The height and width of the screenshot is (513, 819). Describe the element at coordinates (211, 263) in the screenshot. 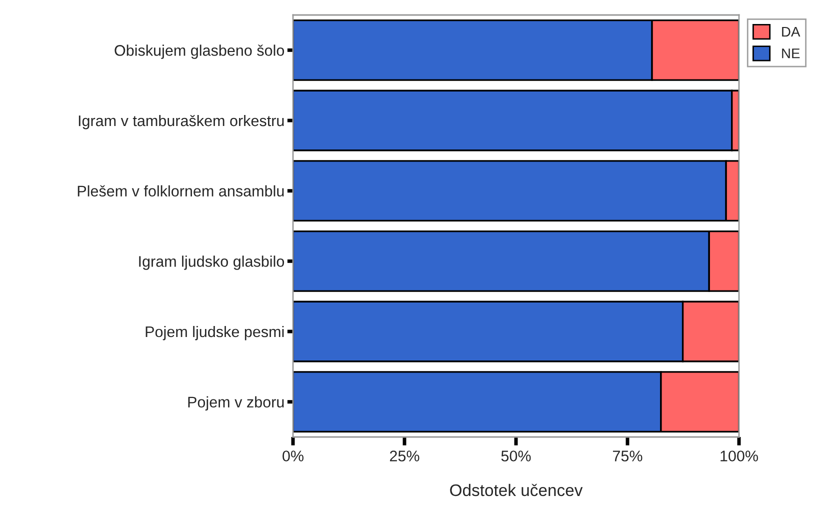

I see `y-tick-label: Igram ljudsko glasbilo` at that location.